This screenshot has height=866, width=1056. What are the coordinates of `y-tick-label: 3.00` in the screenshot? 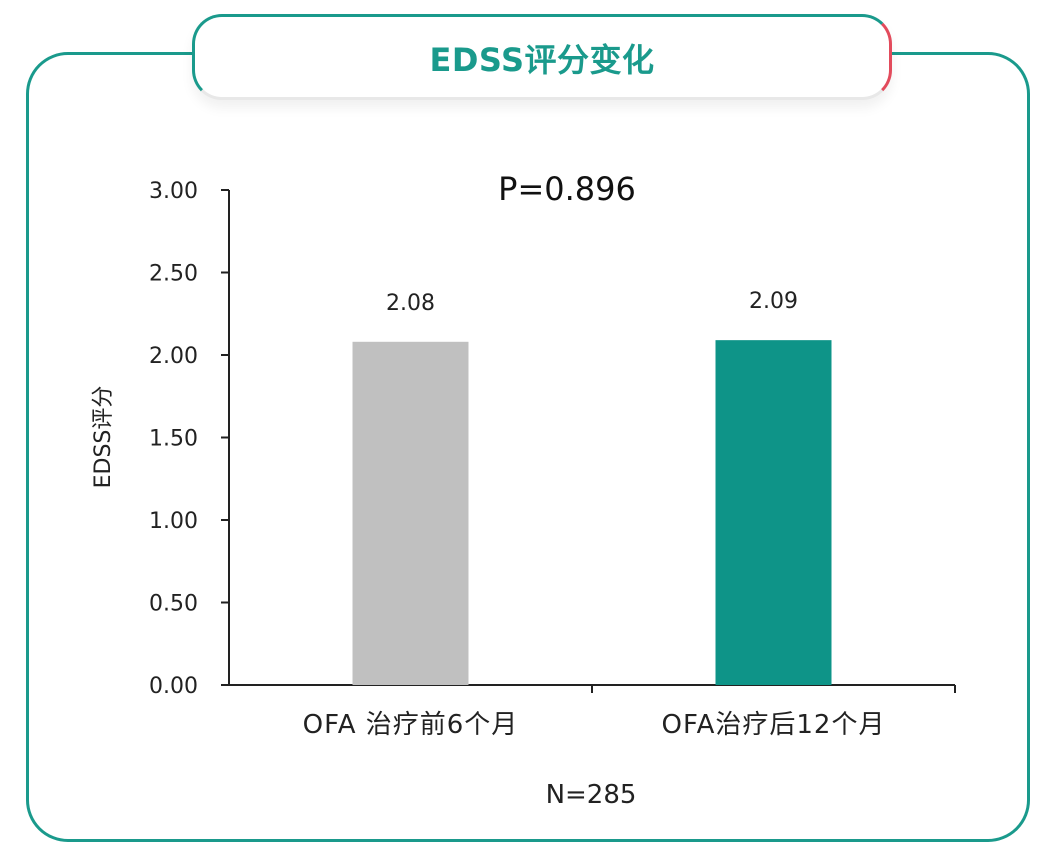 It's located at (173, 191).